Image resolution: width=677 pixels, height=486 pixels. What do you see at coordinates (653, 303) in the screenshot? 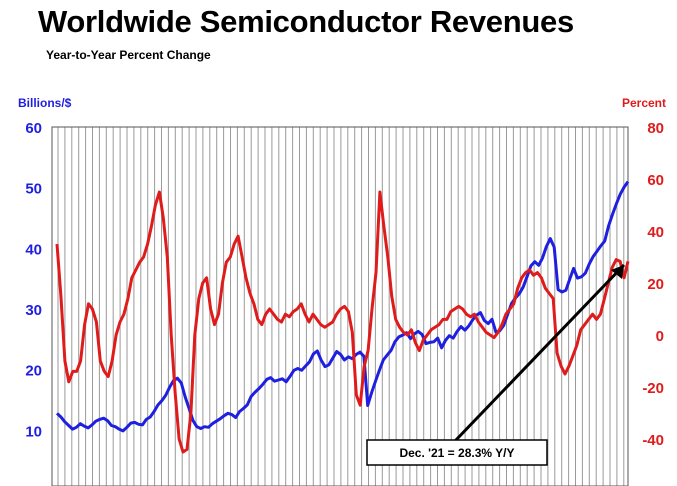
I see `right-tick-labels: 80 60 40 20 0 -20 -40 -60` at bounding box center [653, 303].